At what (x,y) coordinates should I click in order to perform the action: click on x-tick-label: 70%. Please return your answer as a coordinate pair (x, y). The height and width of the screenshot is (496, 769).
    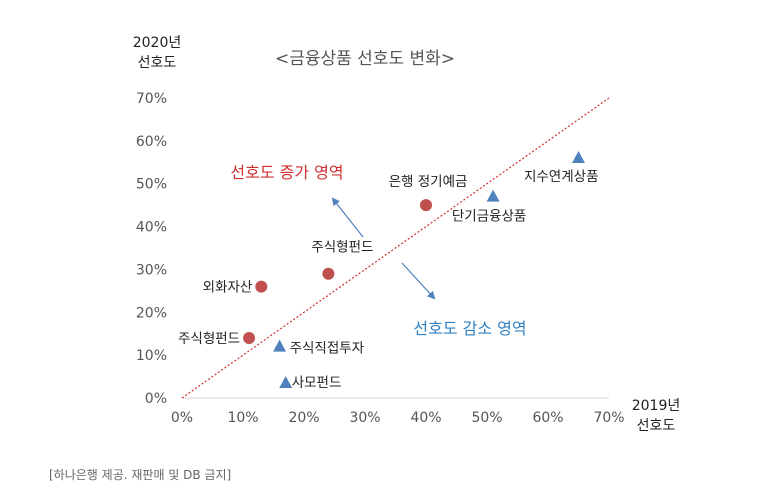
    Looking at the image, I should click on (608, 418).